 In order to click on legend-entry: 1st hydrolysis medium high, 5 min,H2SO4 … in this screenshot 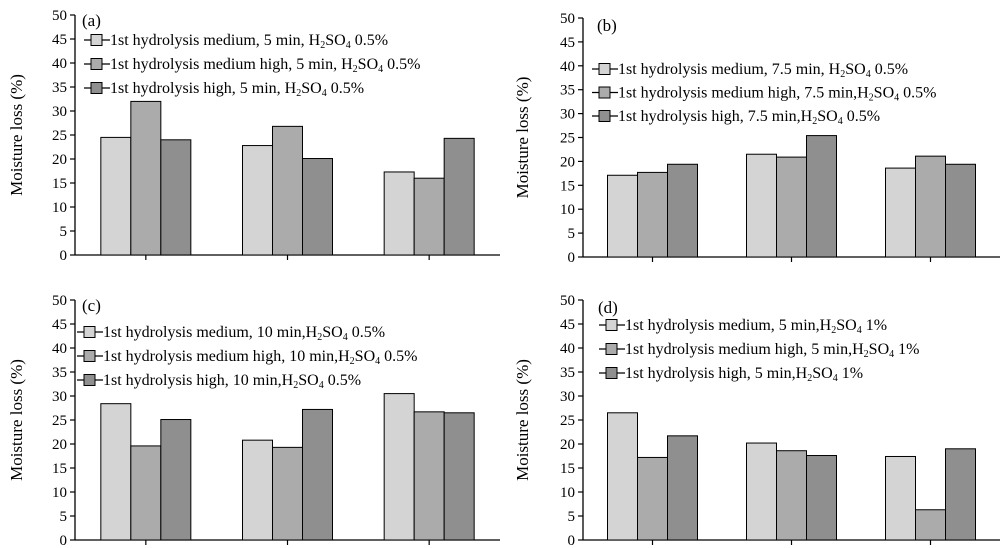, I will do `click(759, 350)`.